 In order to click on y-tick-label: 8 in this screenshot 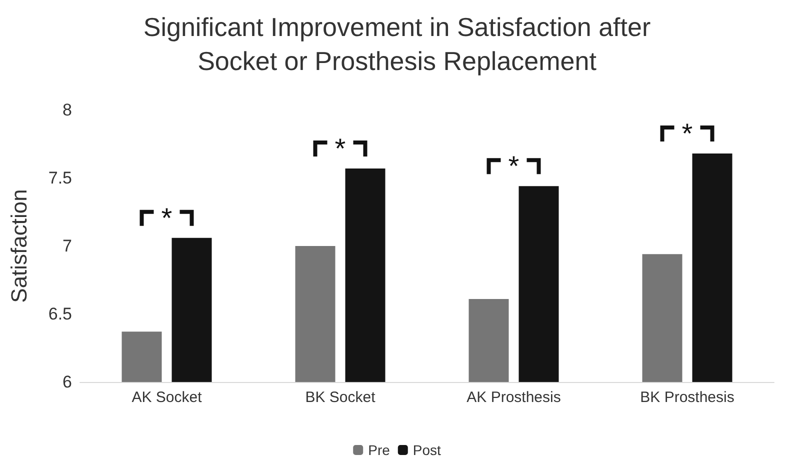, I will do `click(67, 110)`.